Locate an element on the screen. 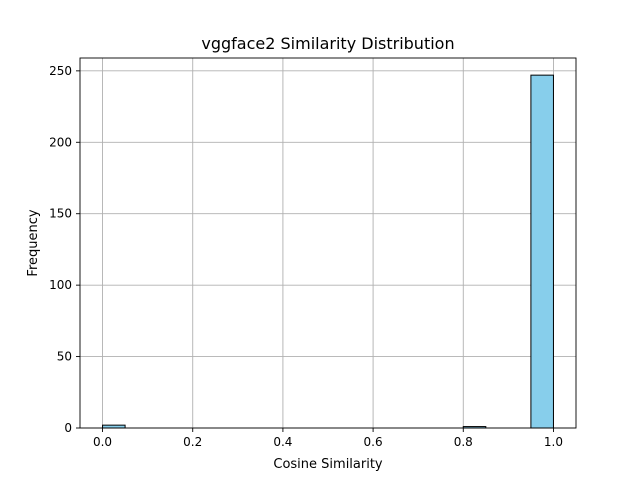  y-tick-label: 100 is located at coordinates (60, 285).